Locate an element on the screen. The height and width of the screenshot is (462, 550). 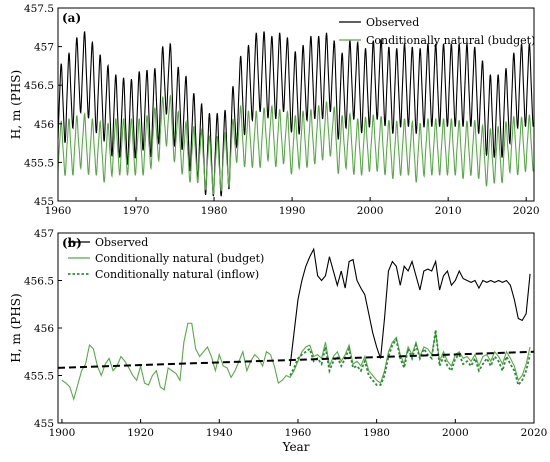
panel-b-label: (b) is located at coordinates (72, 243).